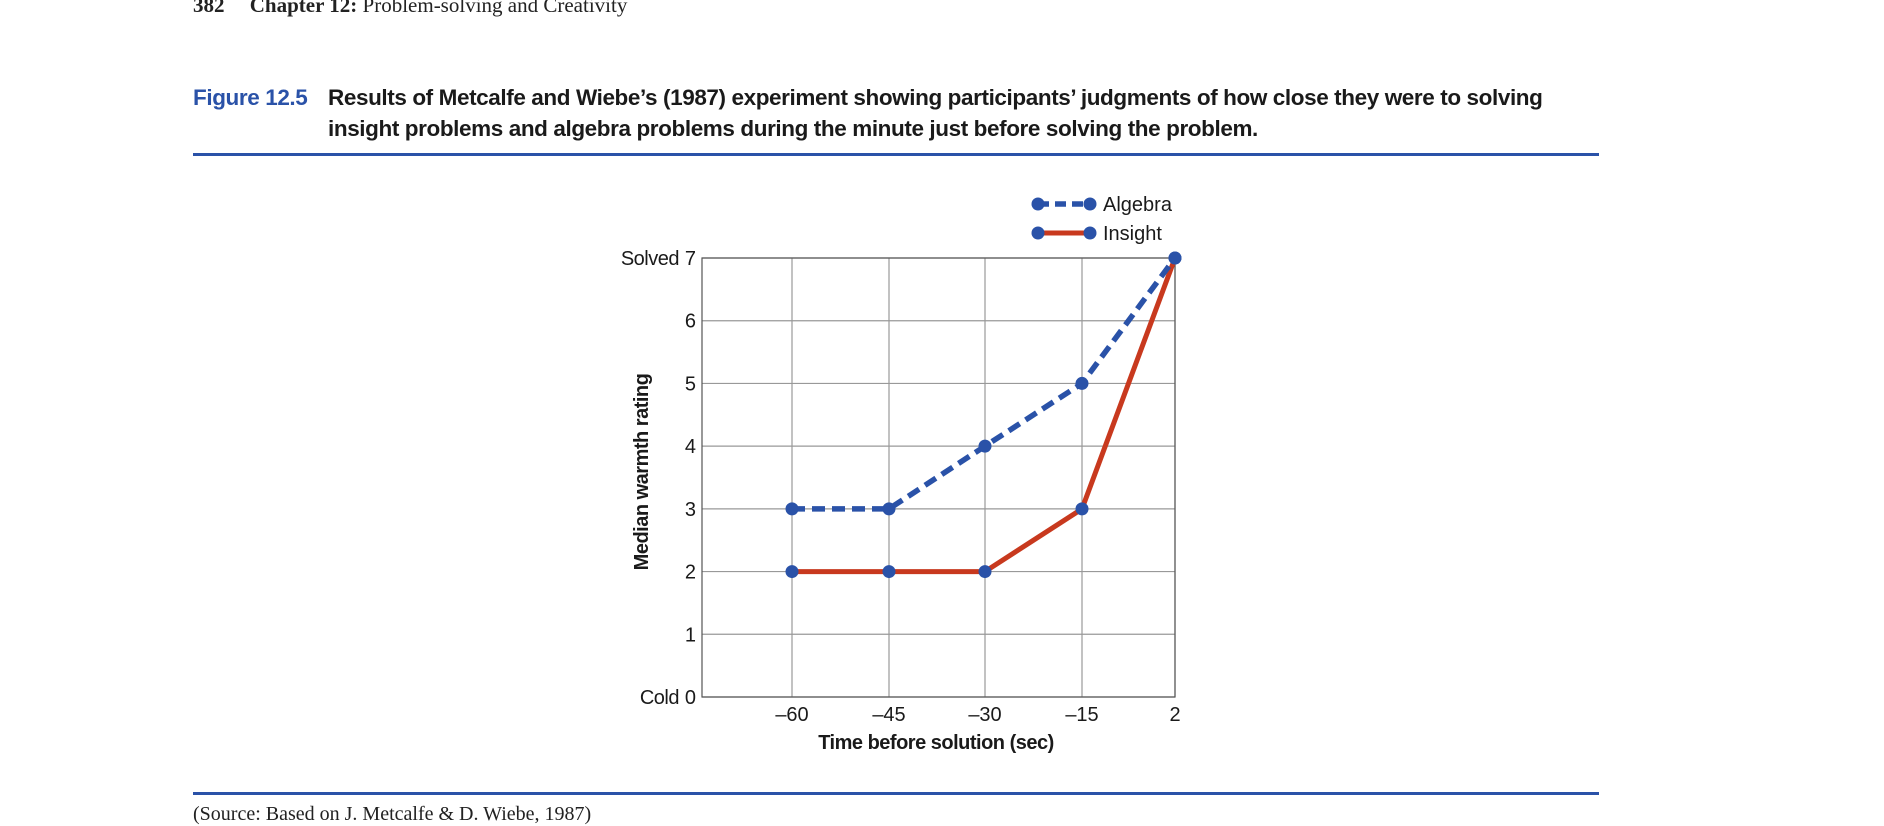  I want to click on series, so click(983, 415).